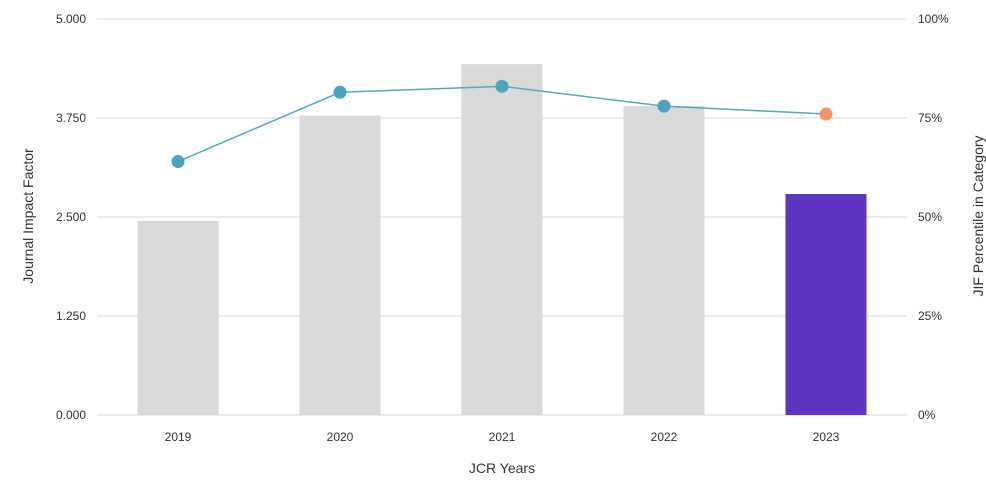 This screenshot has width=986, height=480. What do you see at coordinates (664, 106) in the screenshot?
I see `percentile-point-2022` at bounding box center [664, 106].